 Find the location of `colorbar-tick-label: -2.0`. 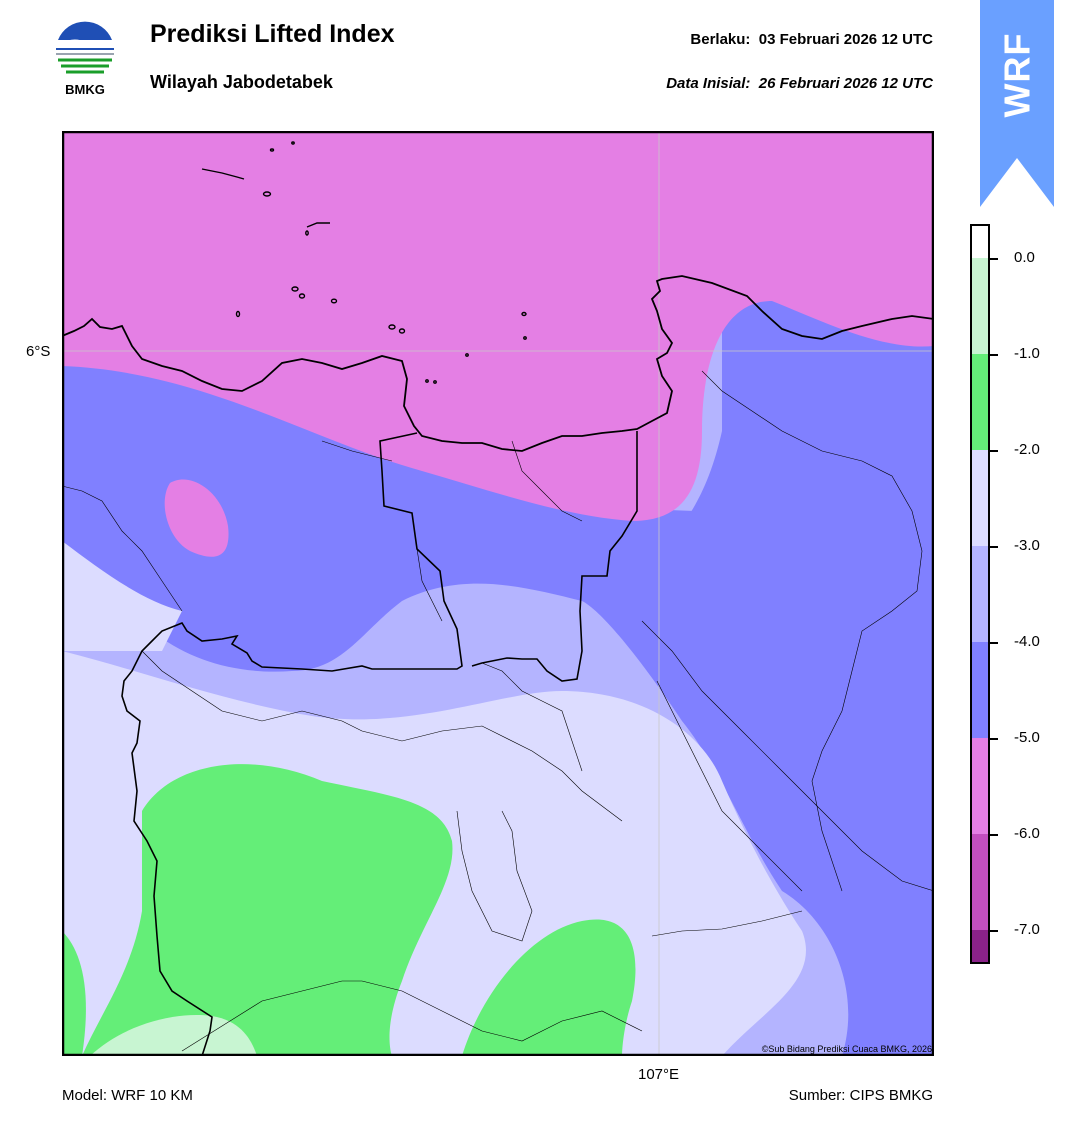

colorbar-tick-label: -2.0 is located at coordinates (1027, 449).